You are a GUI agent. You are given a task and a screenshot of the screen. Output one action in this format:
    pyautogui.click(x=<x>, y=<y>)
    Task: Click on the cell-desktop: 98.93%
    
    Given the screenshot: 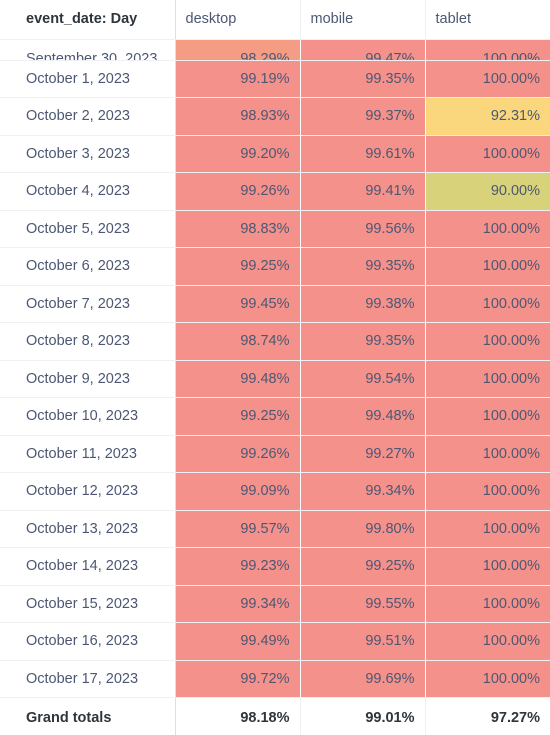 What is the action you would take?
    pyautogui.click(x=238, y=116)
    